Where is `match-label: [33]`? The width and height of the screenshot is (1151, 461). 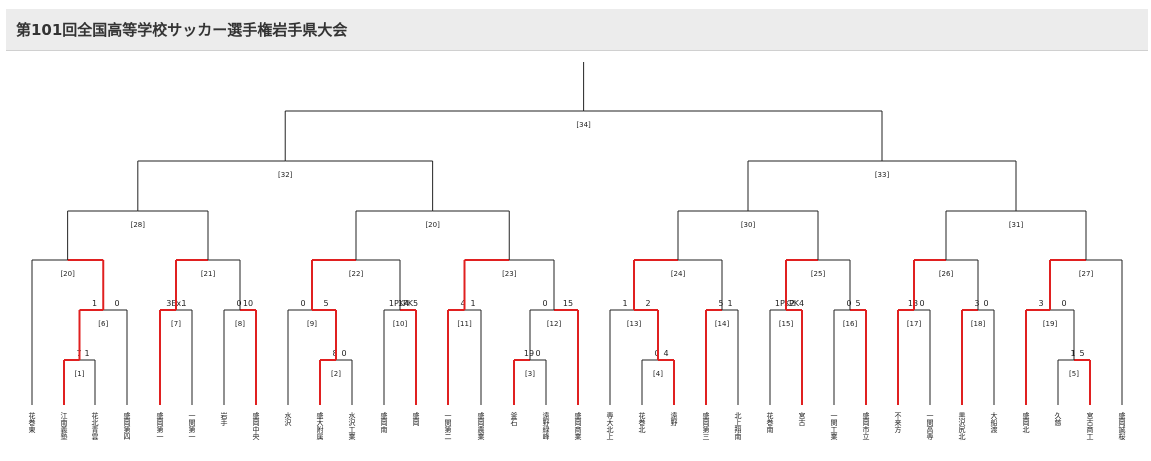 match-label: [33] is located at coordinates (882, 175).